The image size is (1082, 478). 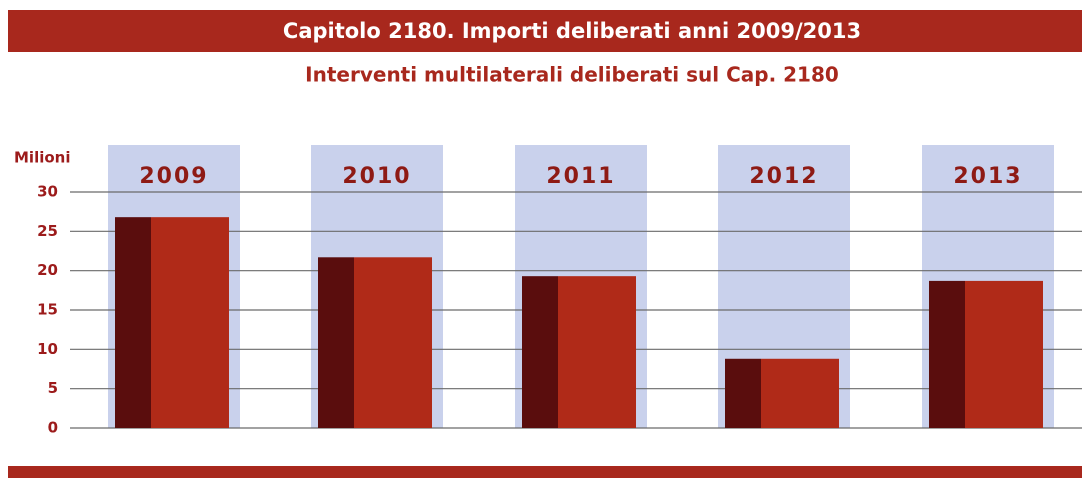 What do you see at coordinates (42, 158) in the screenshot?
I see `y-axis-label: Milioni` at bounding box center [42, 158].